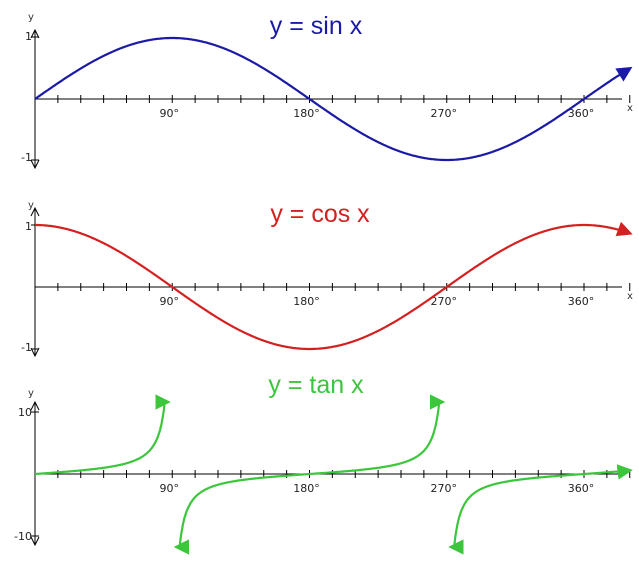  Describe the element at coordinates (316, 26) in the screenshot. I see `chart-title: y = sin x` at that location.